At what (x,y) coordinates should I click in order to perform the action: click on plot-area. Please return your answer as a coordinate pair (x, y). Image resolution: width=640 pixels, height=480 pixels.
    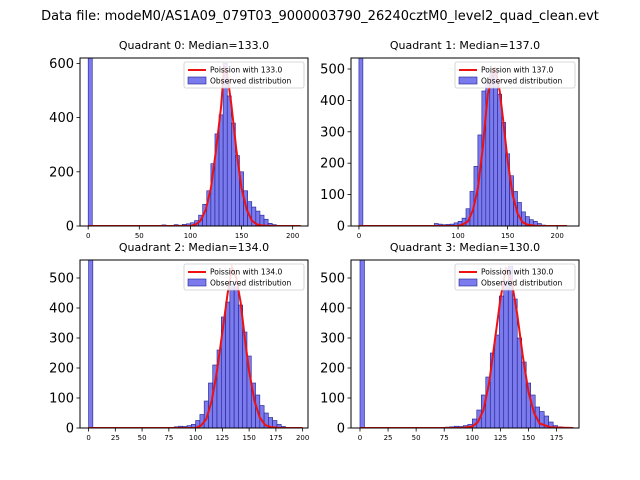
    Looking at the image, I should click on (466, 344).